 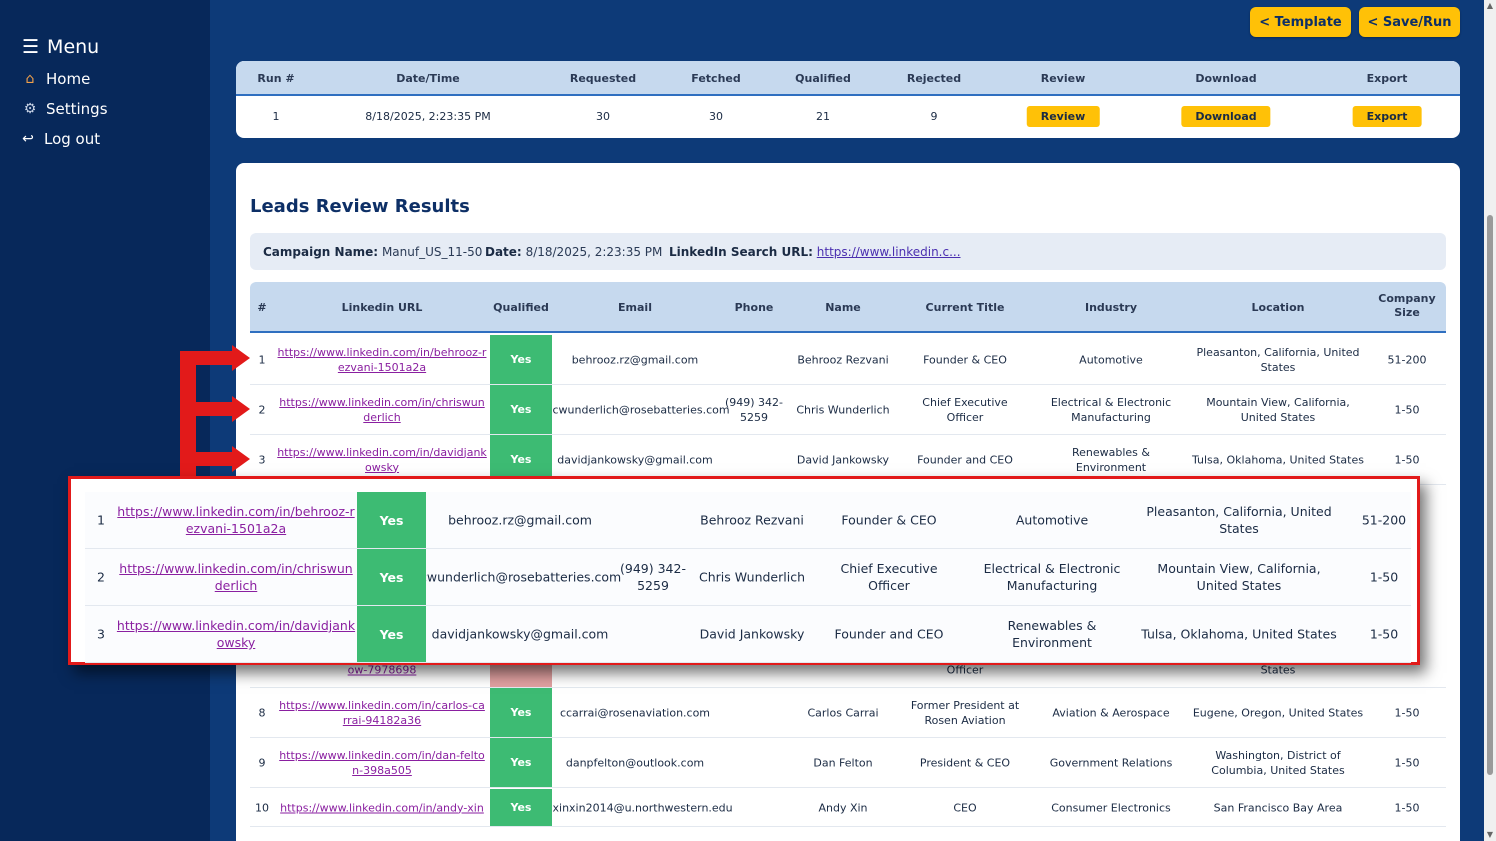 What do you see at coordinates (843, 712) in the screenshot?
I see `cell-name: Carlos Carrai` at bounding box center [843, 712].